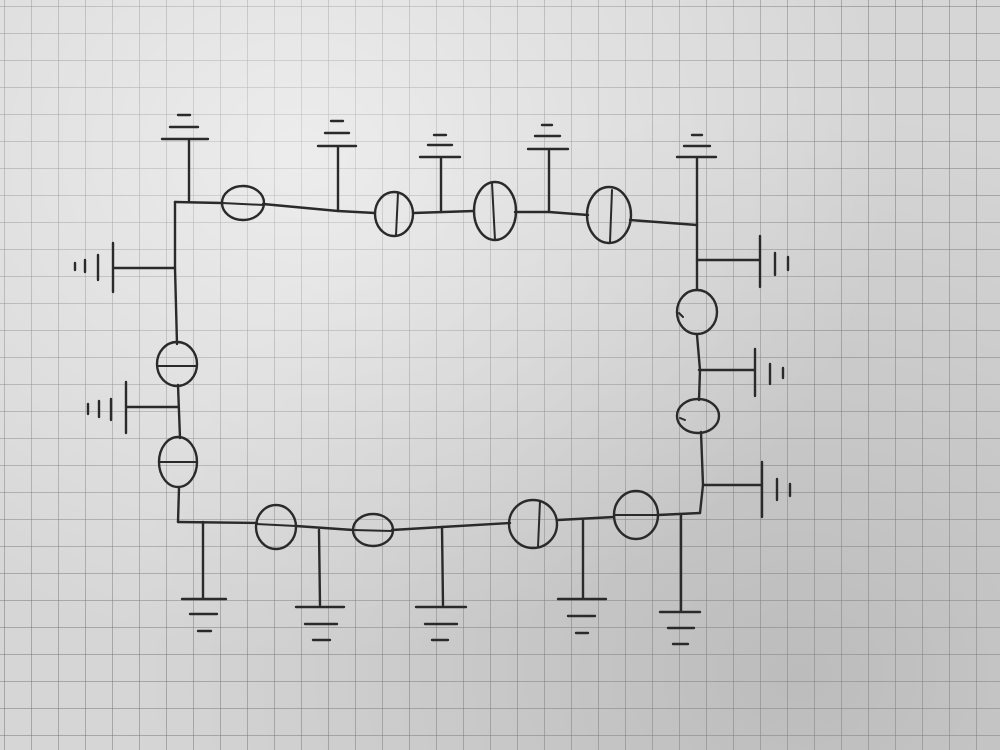 This screenshot has width=1000, height=750. I want to click on bottom-grounds, so click(441, 579).